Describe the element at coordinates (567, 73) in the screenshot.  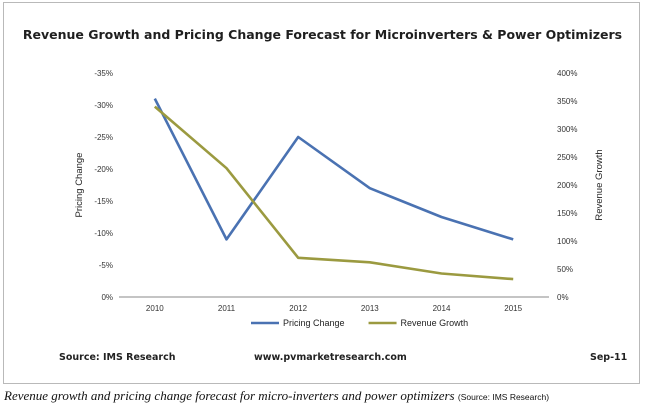
I see `right-tick-label: 400%` at that location.